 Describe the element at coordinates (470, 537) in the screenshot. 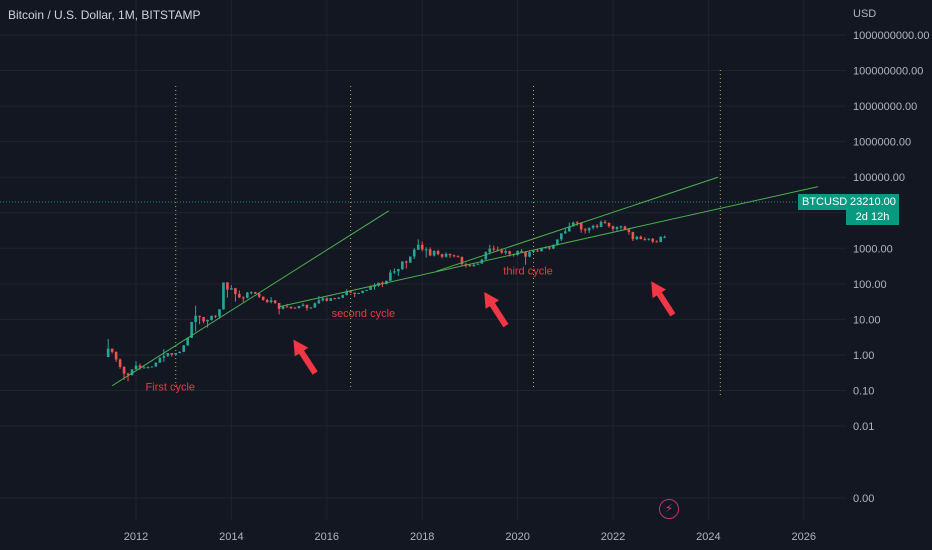

I see `x-axis: 2012 2014 2016 2018 2020 2022 2024 2026` at that location.